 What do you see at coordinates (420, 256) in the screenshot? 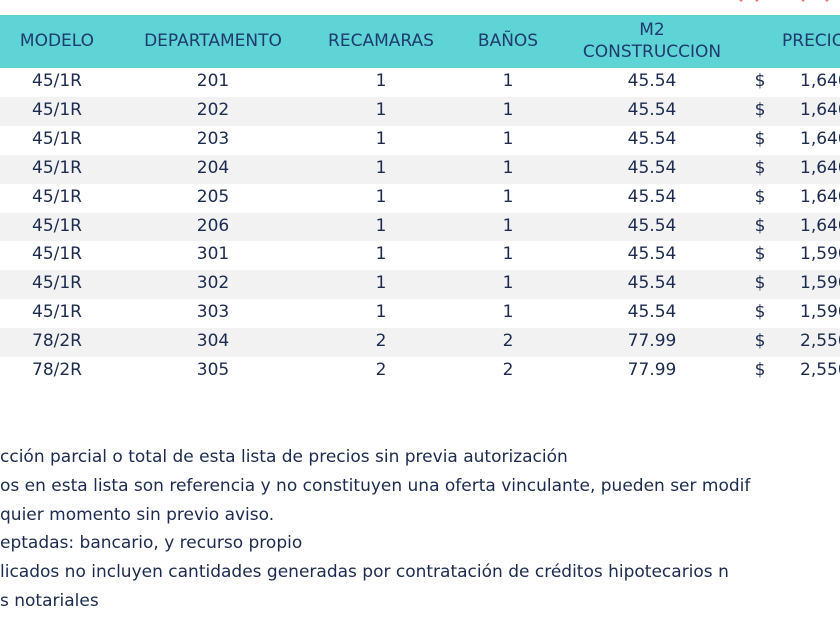
I see `table-row: 45/1R 301 1 1 45.54 $1,590` at bounding box center [420, 256].